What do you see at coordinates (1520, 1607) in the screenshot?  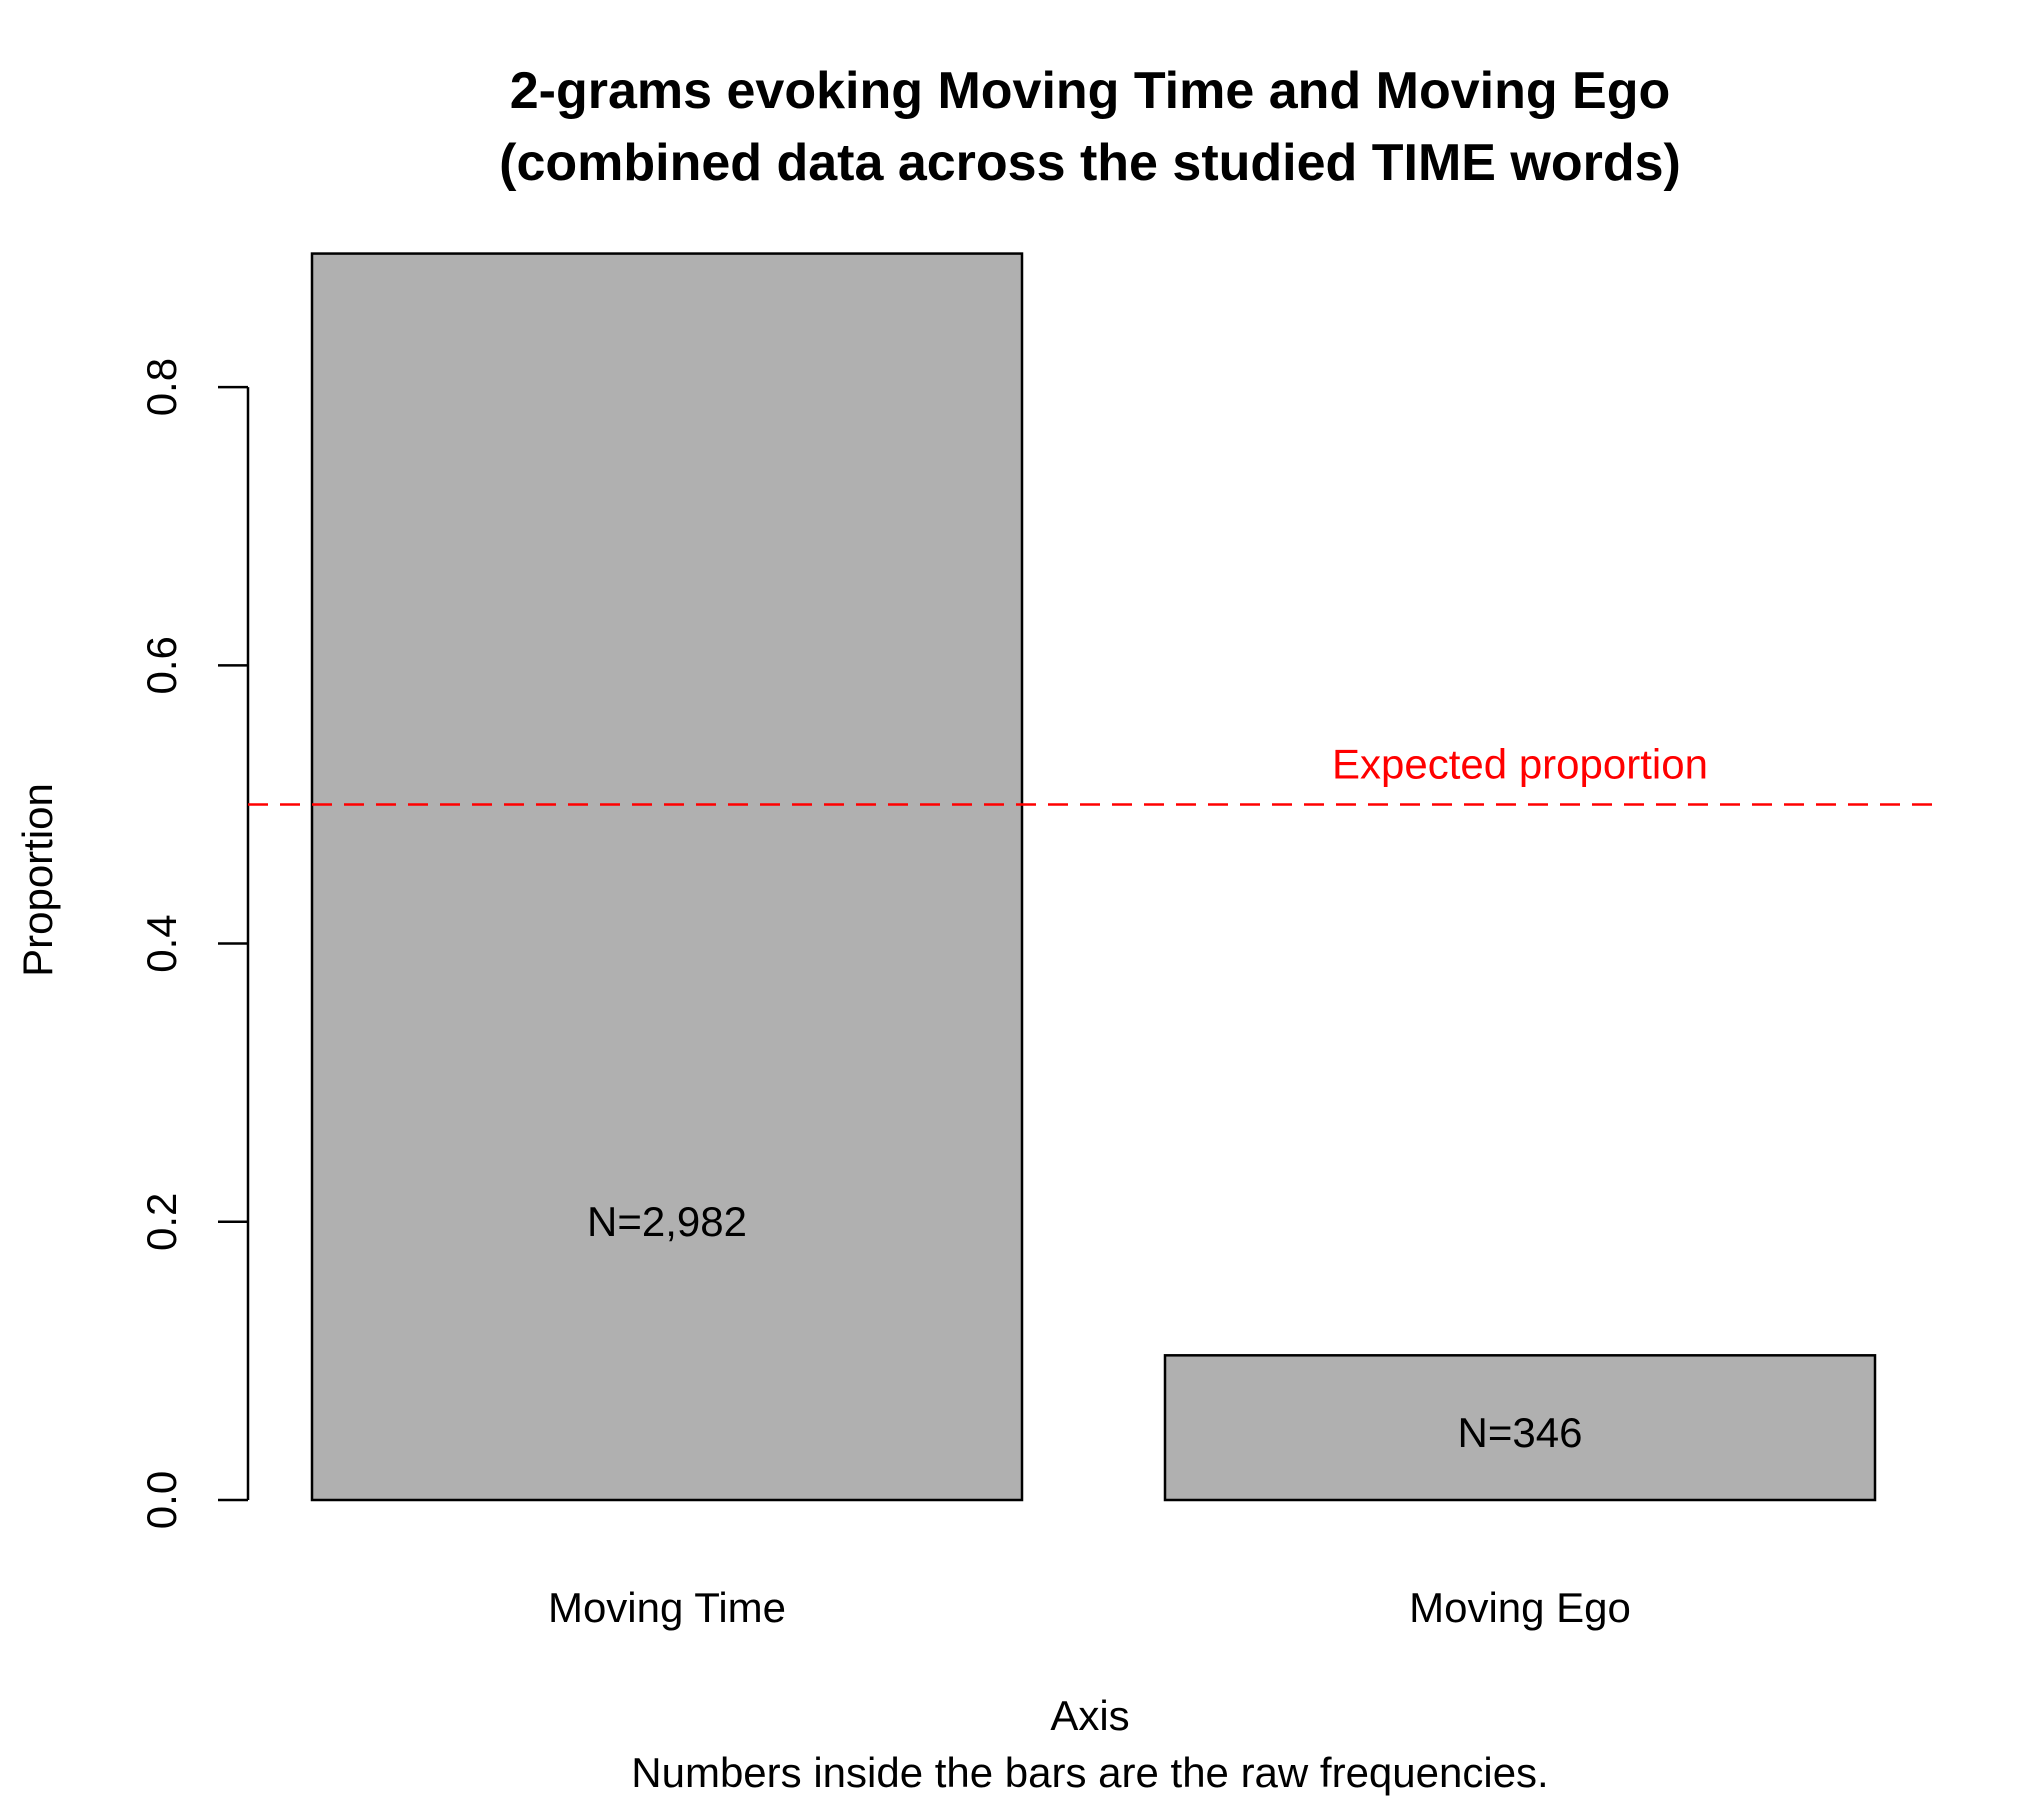 I see `x-tick-label: Moving Ego` at bounding box center [1520, 1607].